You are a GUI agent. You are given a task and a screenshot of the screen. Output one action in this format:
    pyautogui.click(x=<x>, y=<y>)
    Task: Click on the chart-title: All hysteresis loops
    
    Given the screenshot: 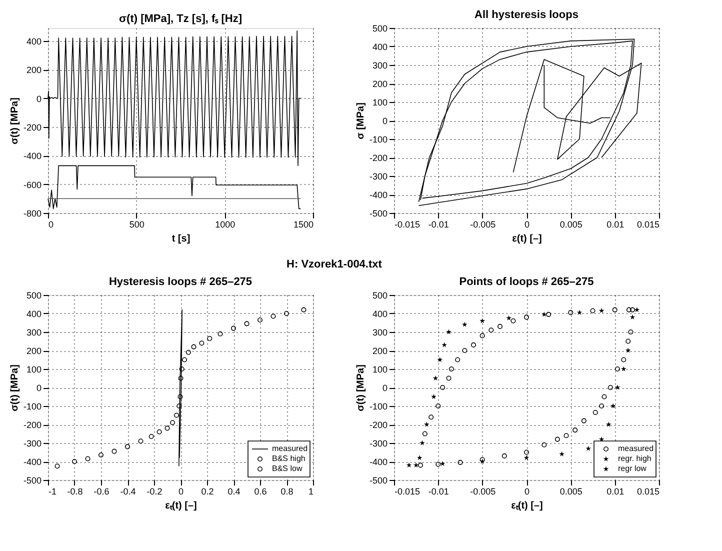 What is the action you would take?
    pyautogui.click(x=526, y=15)
    